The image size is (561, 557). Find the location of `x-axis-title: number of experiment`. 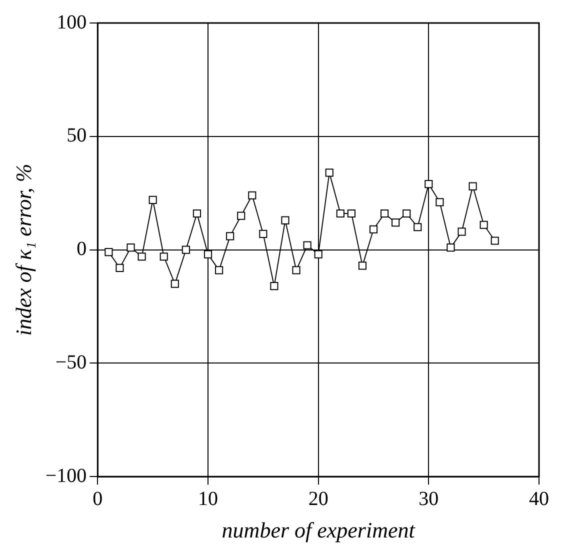

x-axis-title: number of experiment is located at coordinates (319, 530).